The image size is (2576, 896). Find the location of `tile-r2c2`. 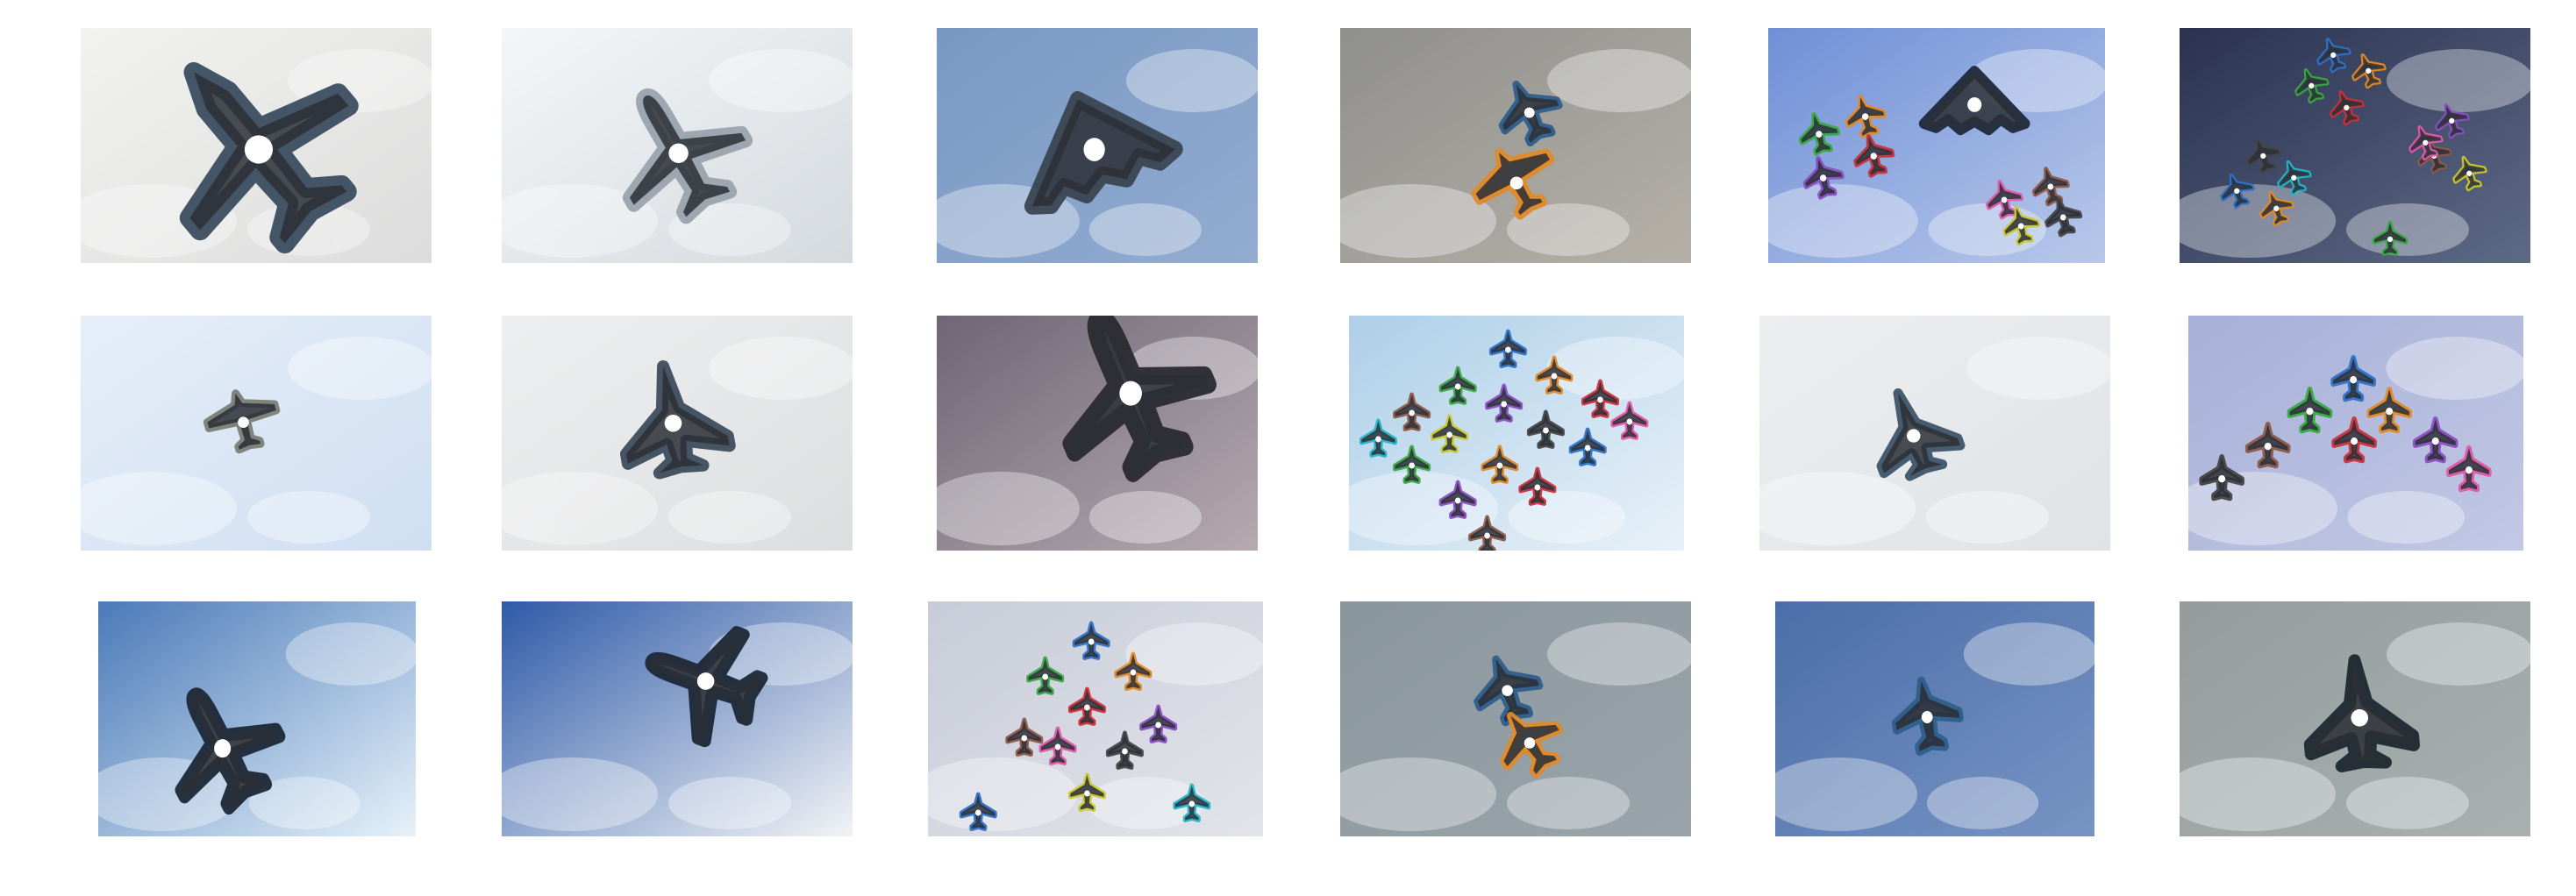

tile-r2c2 is located at coordinates (678, 433).